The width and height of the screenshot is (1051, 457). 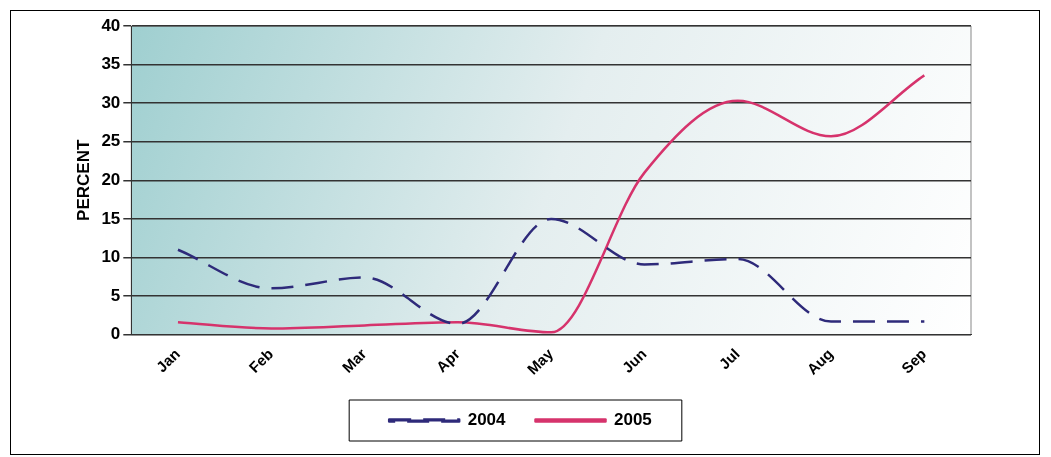 I want to click on x-tick-label: Jun, so click(x=634, y=360).